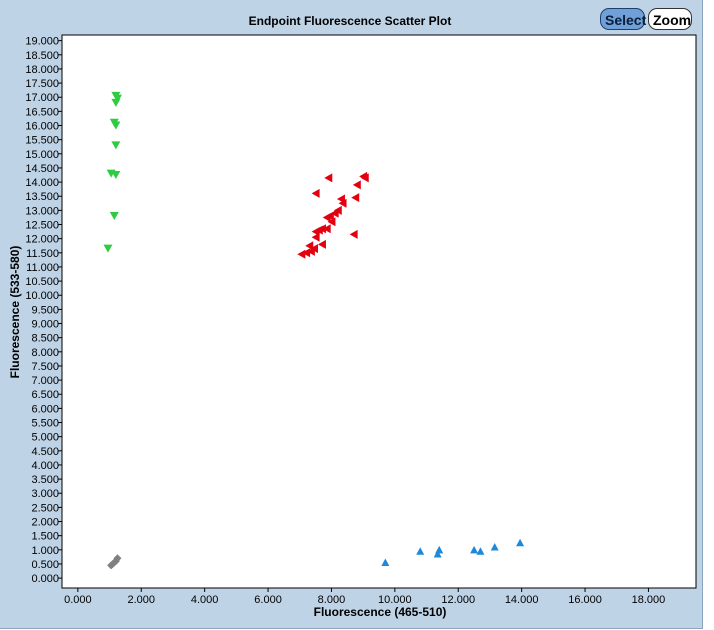 The height and width of the screenshot is (630, 714). What do you see at coordinates (45, 353) in the screenshot?
I see `y-tick-label: 8.000` at bounding box center [45, 353].